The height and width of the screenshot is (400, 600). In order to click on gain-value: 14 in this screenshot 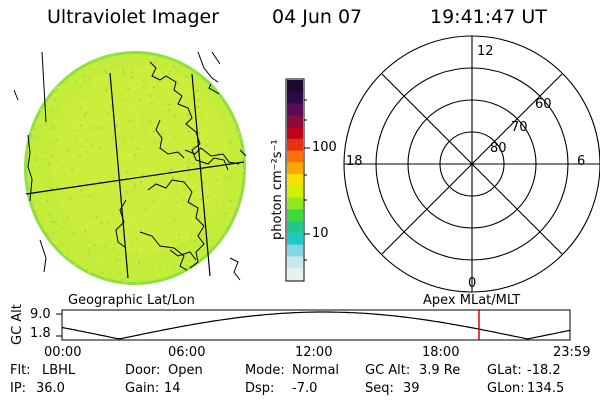, I will do `click(172, 388)`.